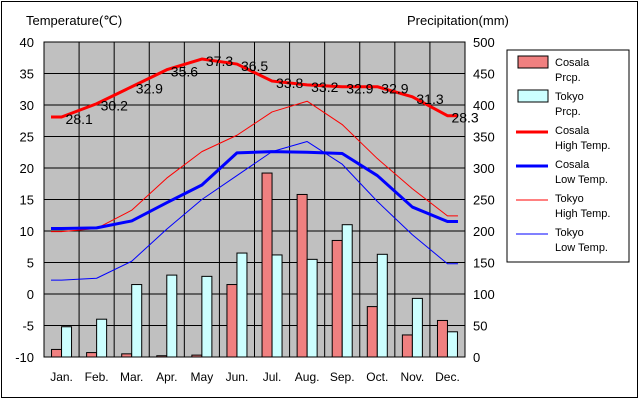  What do you see at coordinates (184, 72) in the screenshot?
I see `data-label: 35.6` at bounding box center [184, 72].